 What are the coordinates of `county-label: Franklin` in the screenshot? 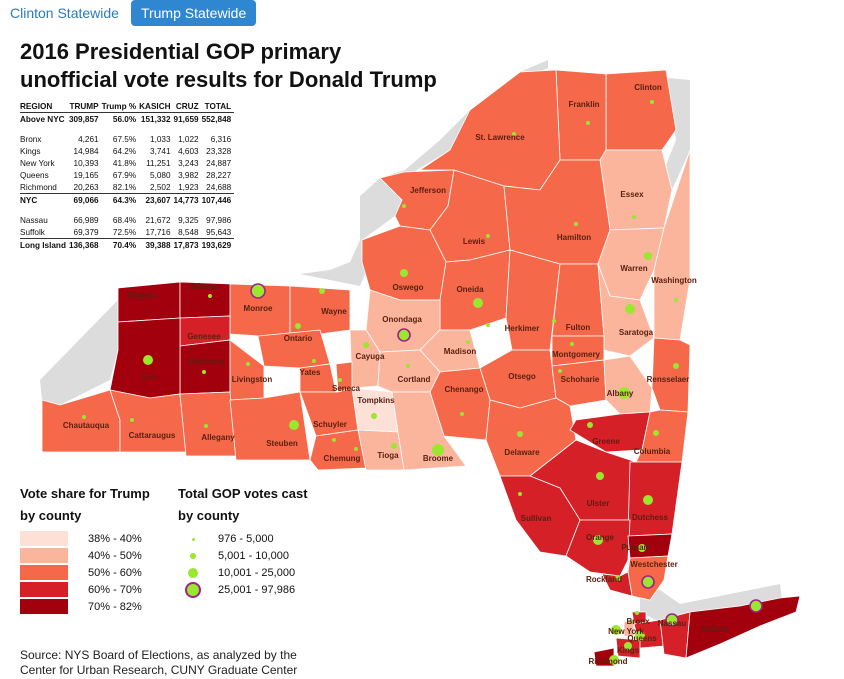 It's located at (583, 104).